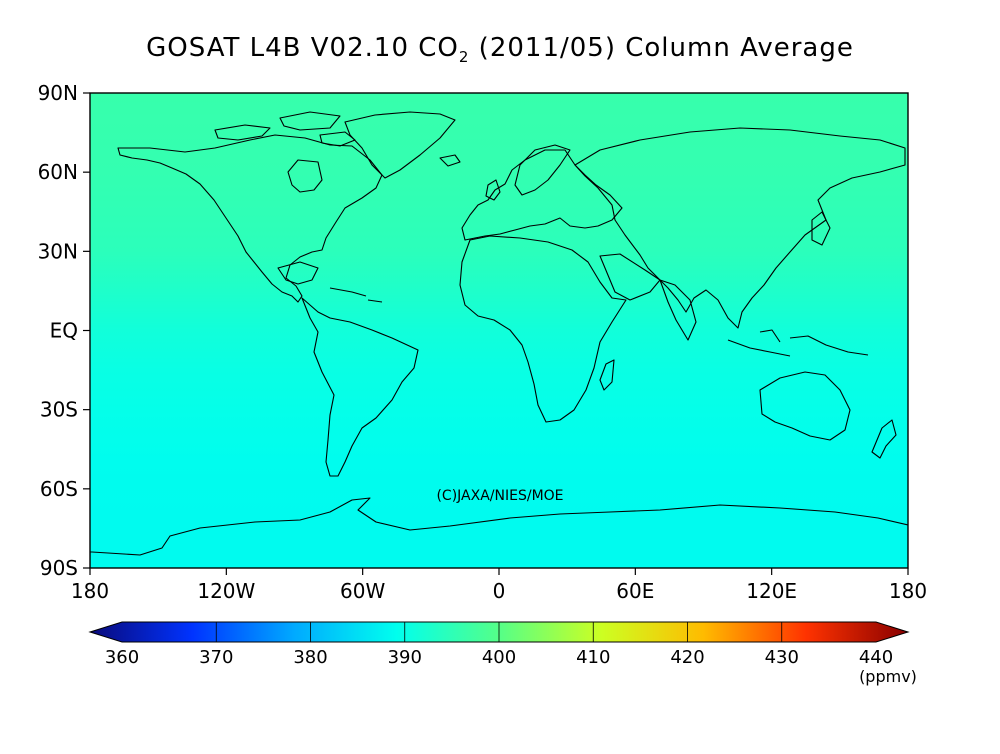  I want to click on colorbar-tick-label: 420, so click(687, 657).